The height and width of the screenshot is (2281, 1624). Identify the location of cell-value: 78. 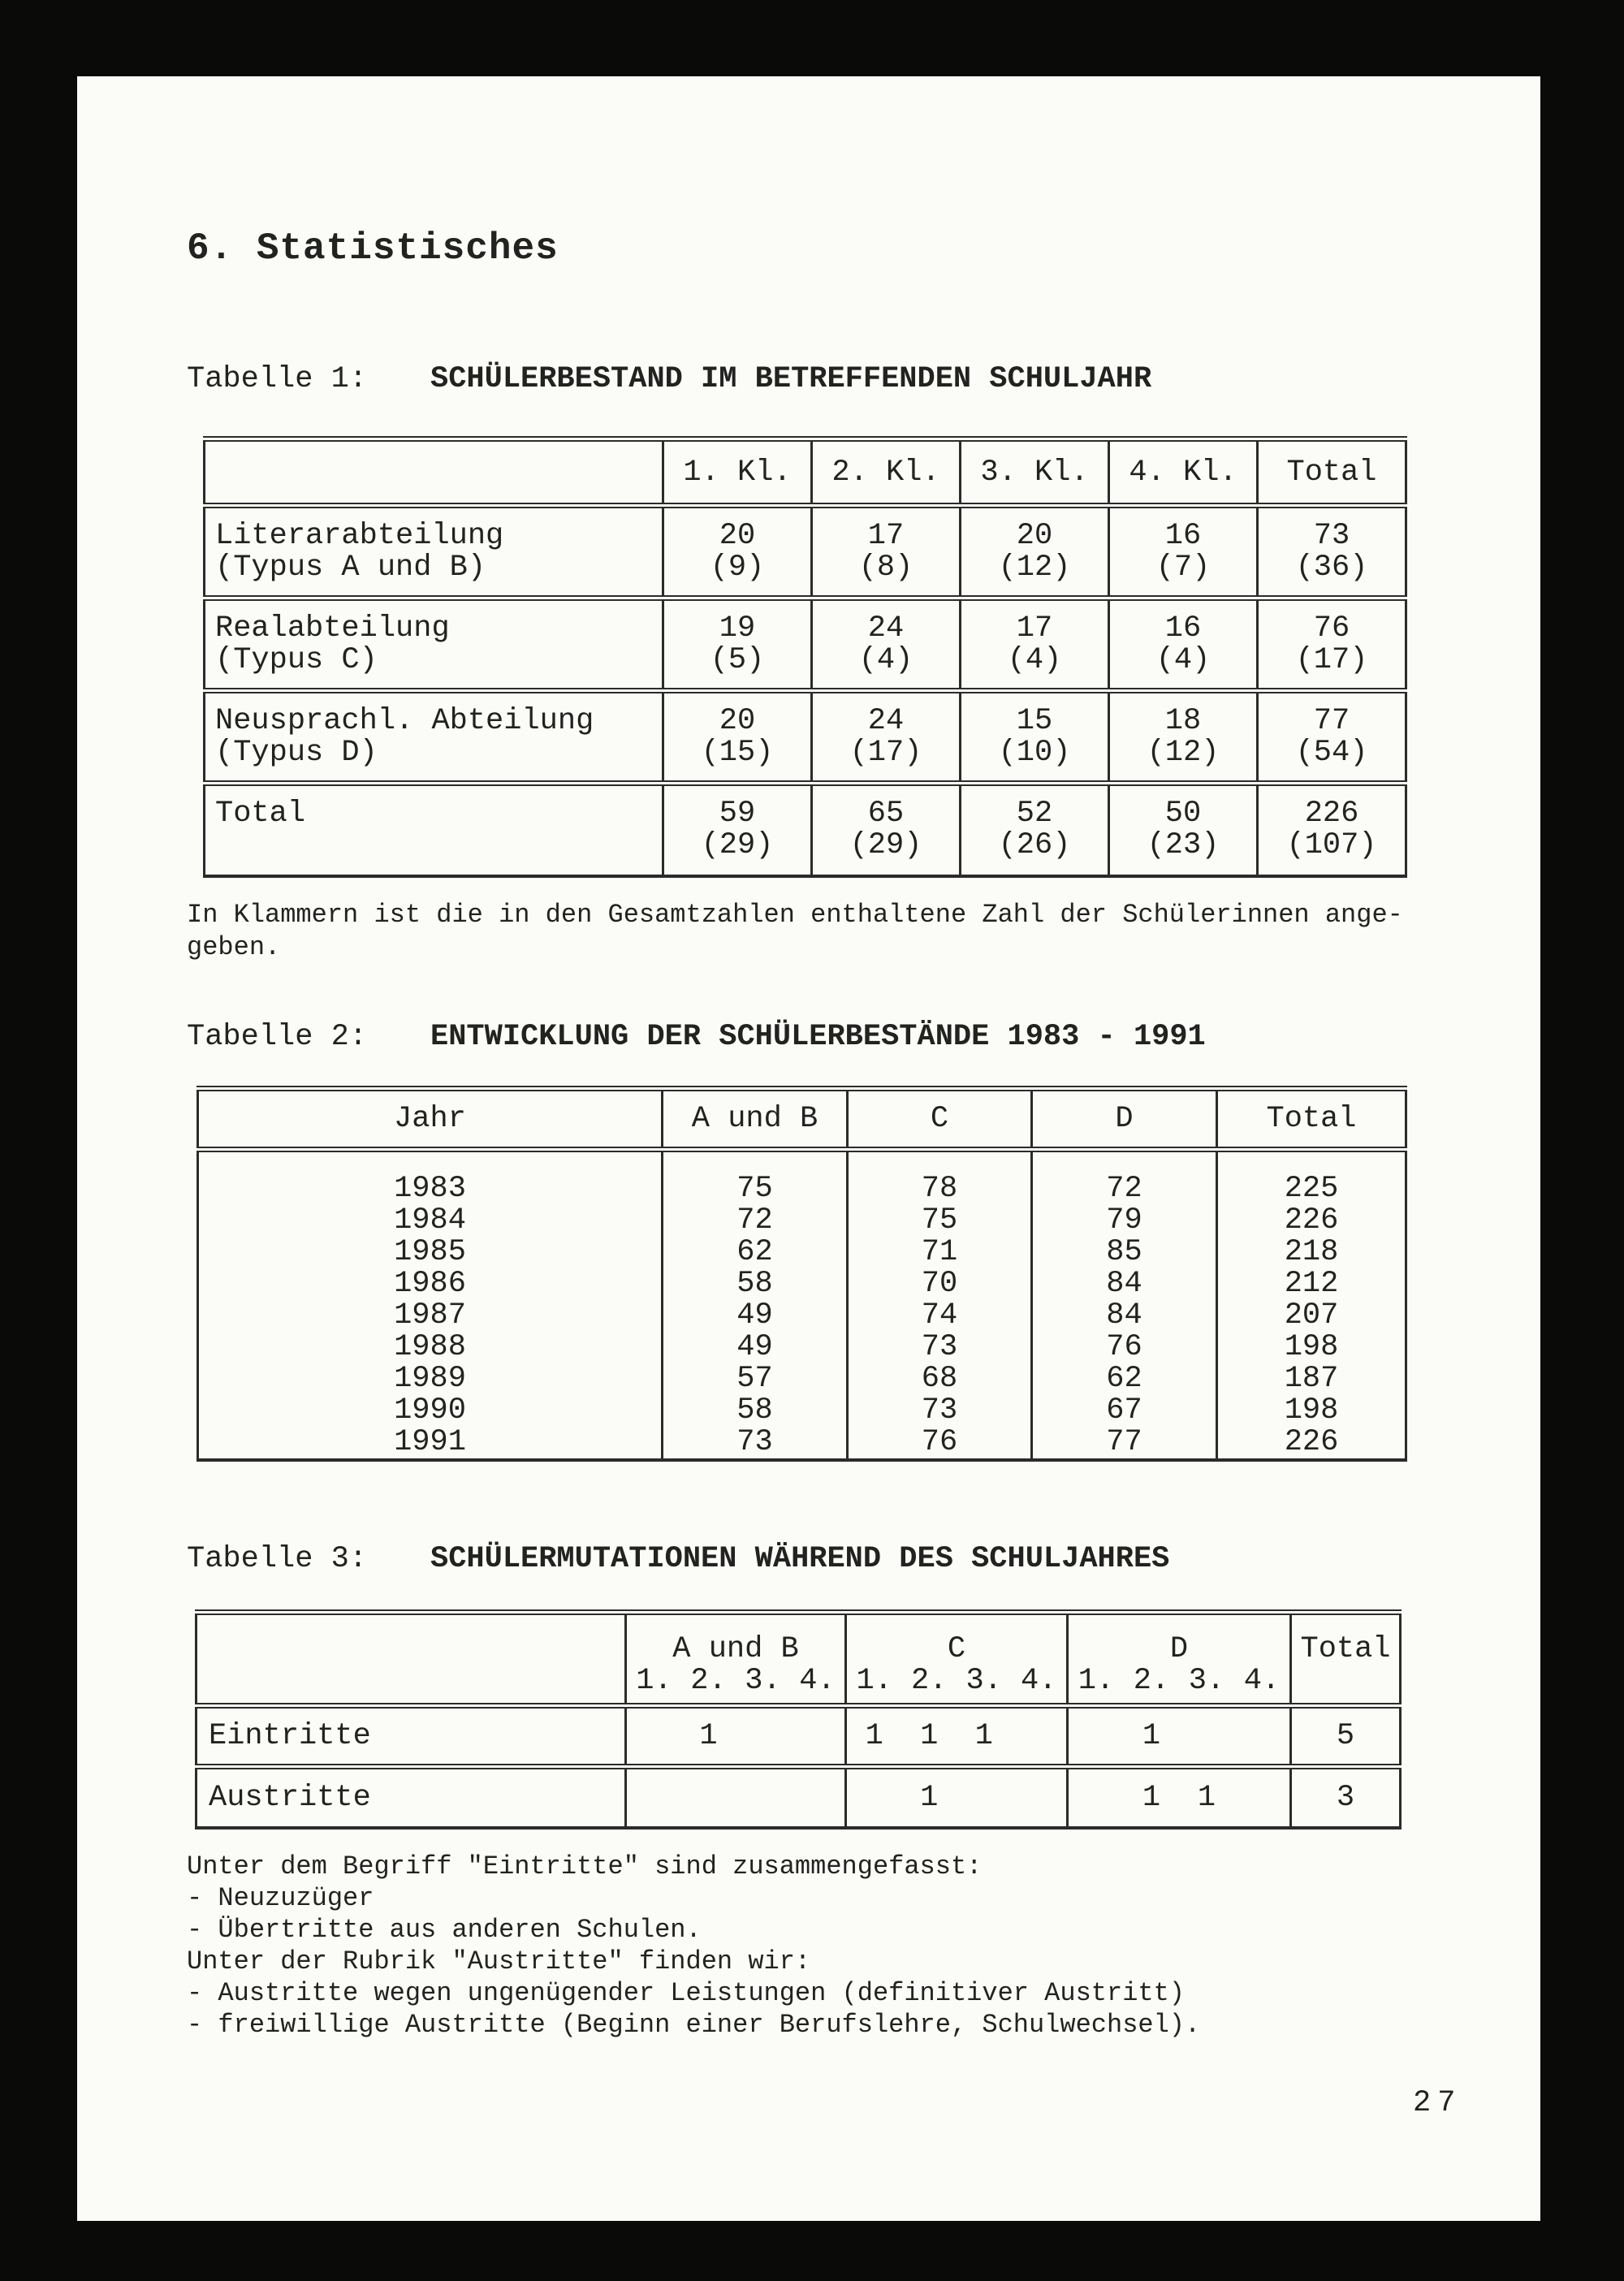
(939, 1189).